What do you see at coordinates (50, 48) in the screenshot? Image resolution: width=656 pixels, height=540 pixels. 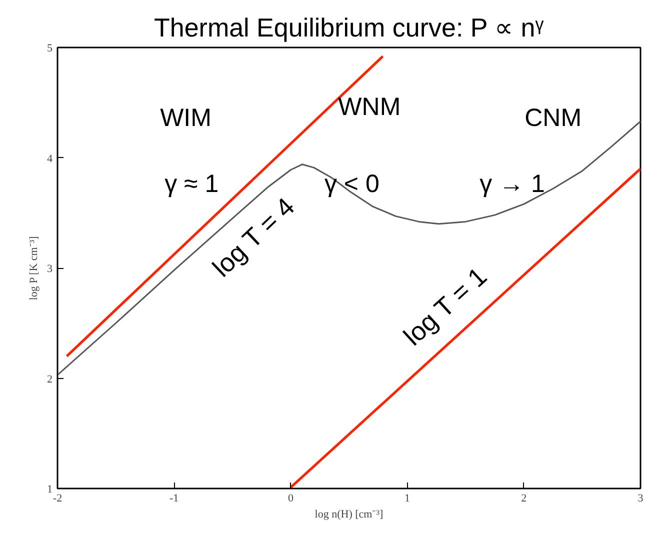 I see `y-tick-label: 5` at bounding box center [50, 48].